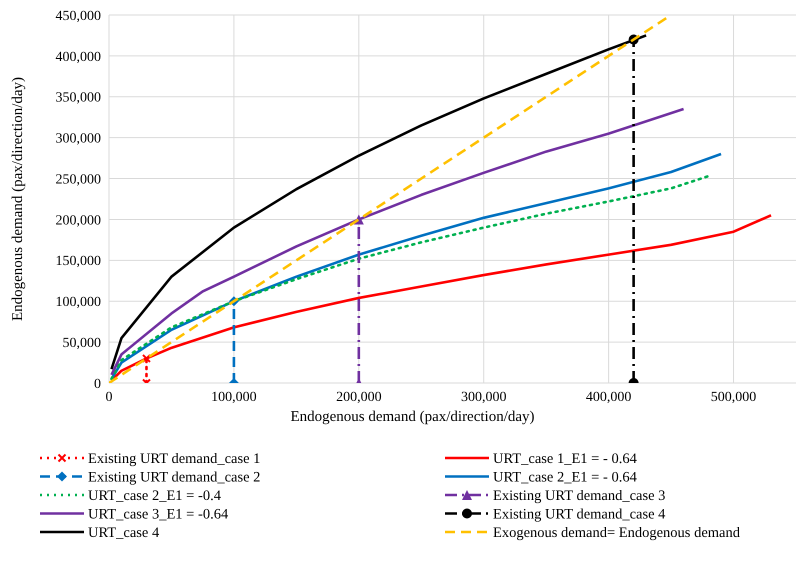  I want to click on legend-label: URT_case 3_E1 = -0.64, so click(158, 514).